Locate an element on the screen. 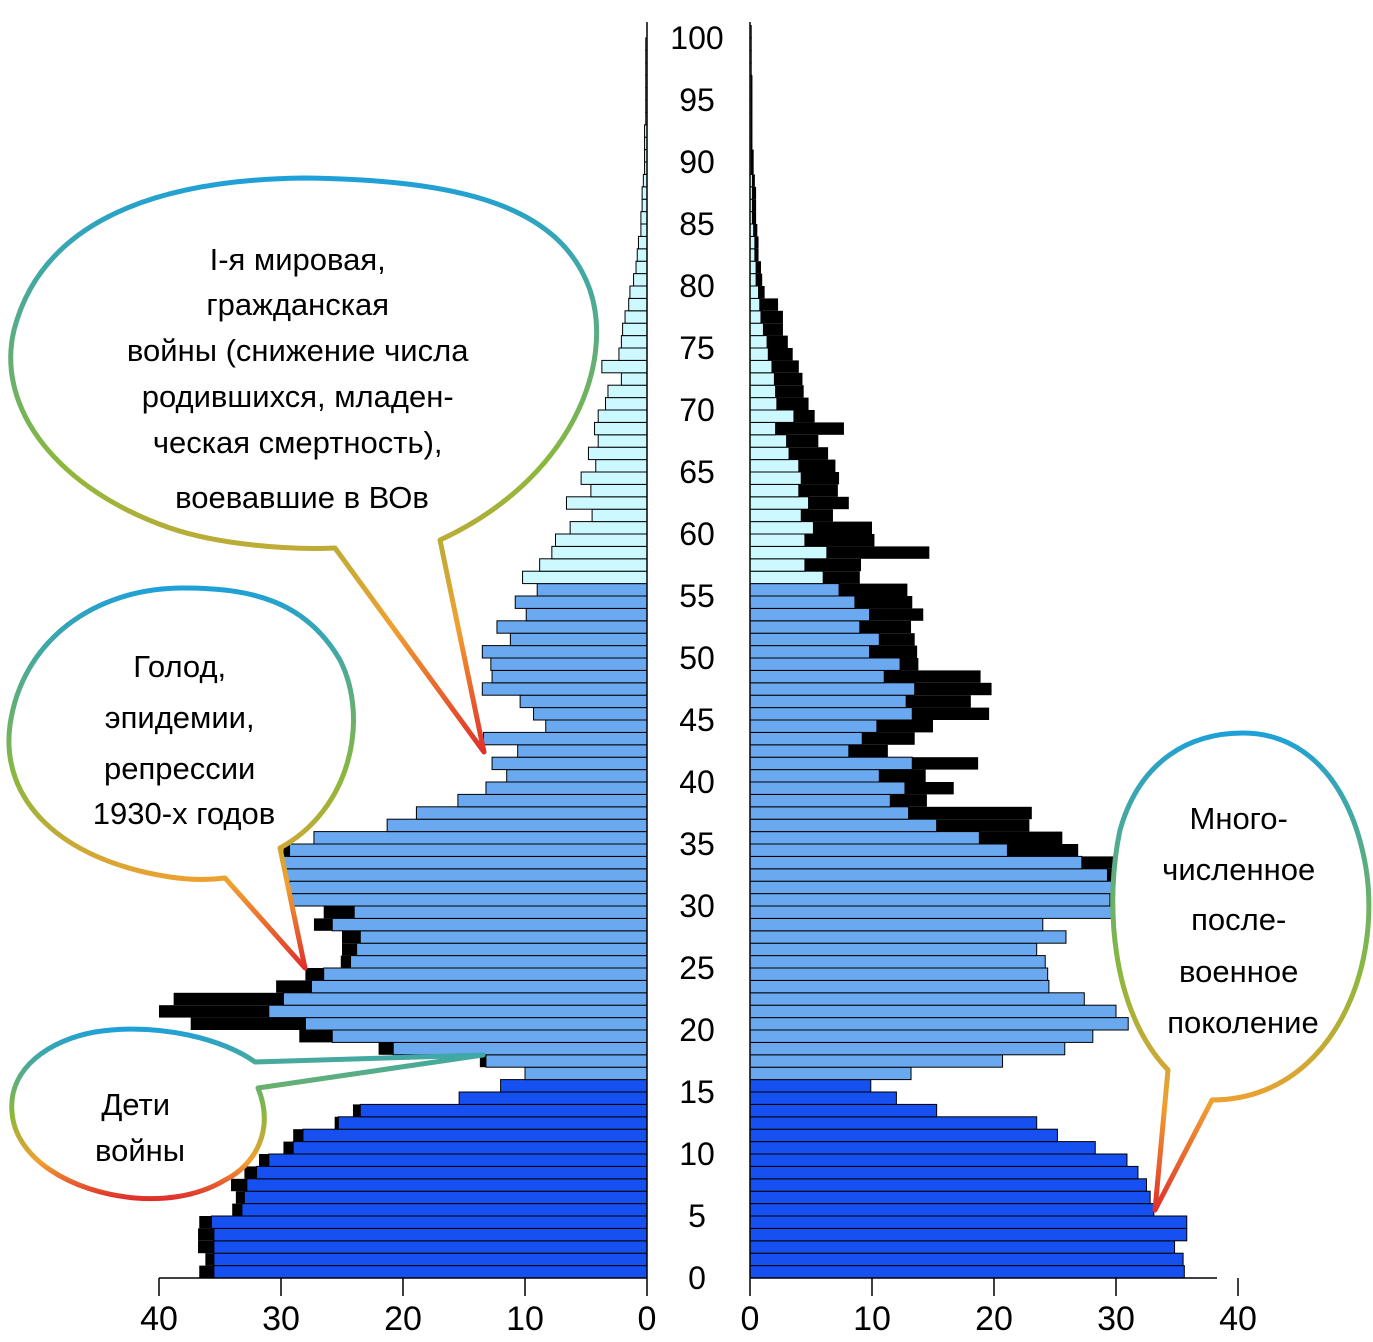 The height and width of the screenshot is (1342, 1373). svg-text: Дети войны is located at coordinates (140, 1127).